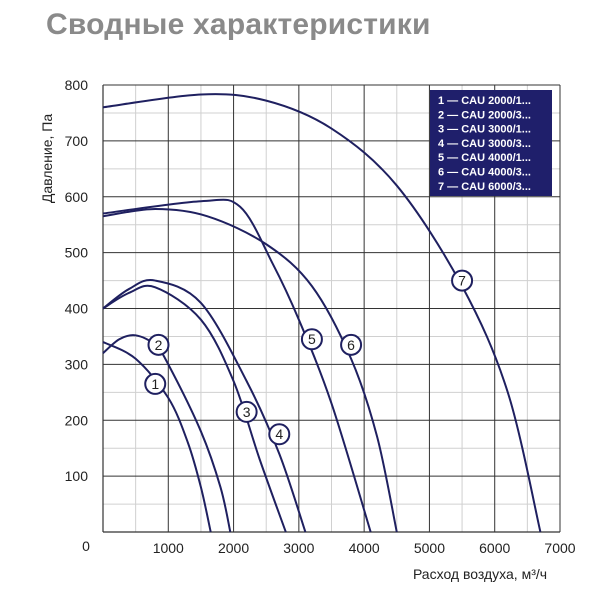  I want to click on page-title: Сводные характеристики, so click(238, 24).